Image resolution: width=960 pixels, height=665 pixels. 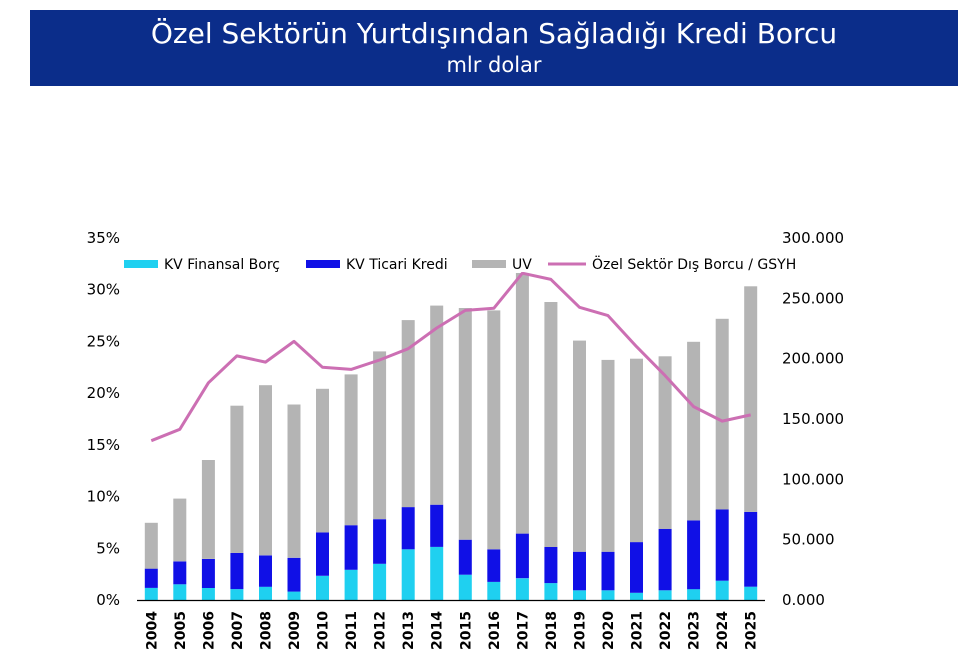 I want to click on bar-uv-2022, so click(x=665, y=442).